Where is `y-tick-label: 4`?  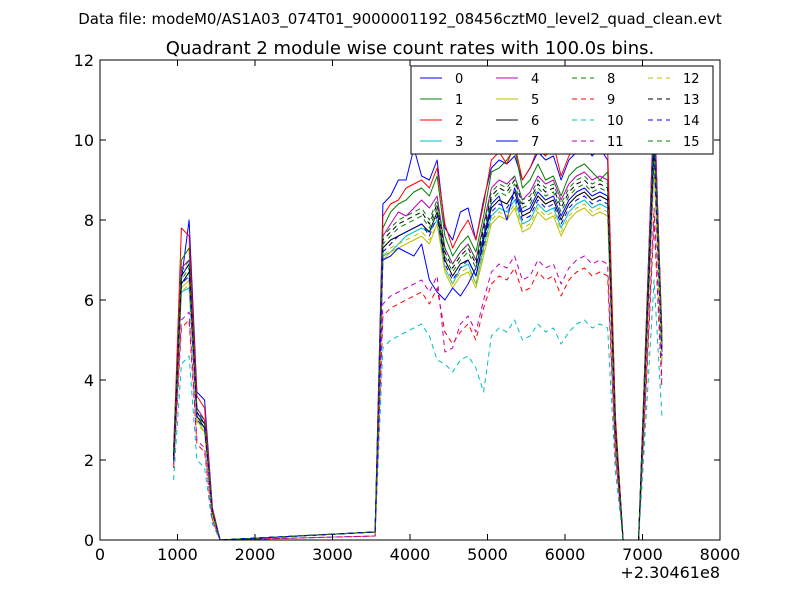 y-tick-label: 4 is located at coordinates (89, 380).